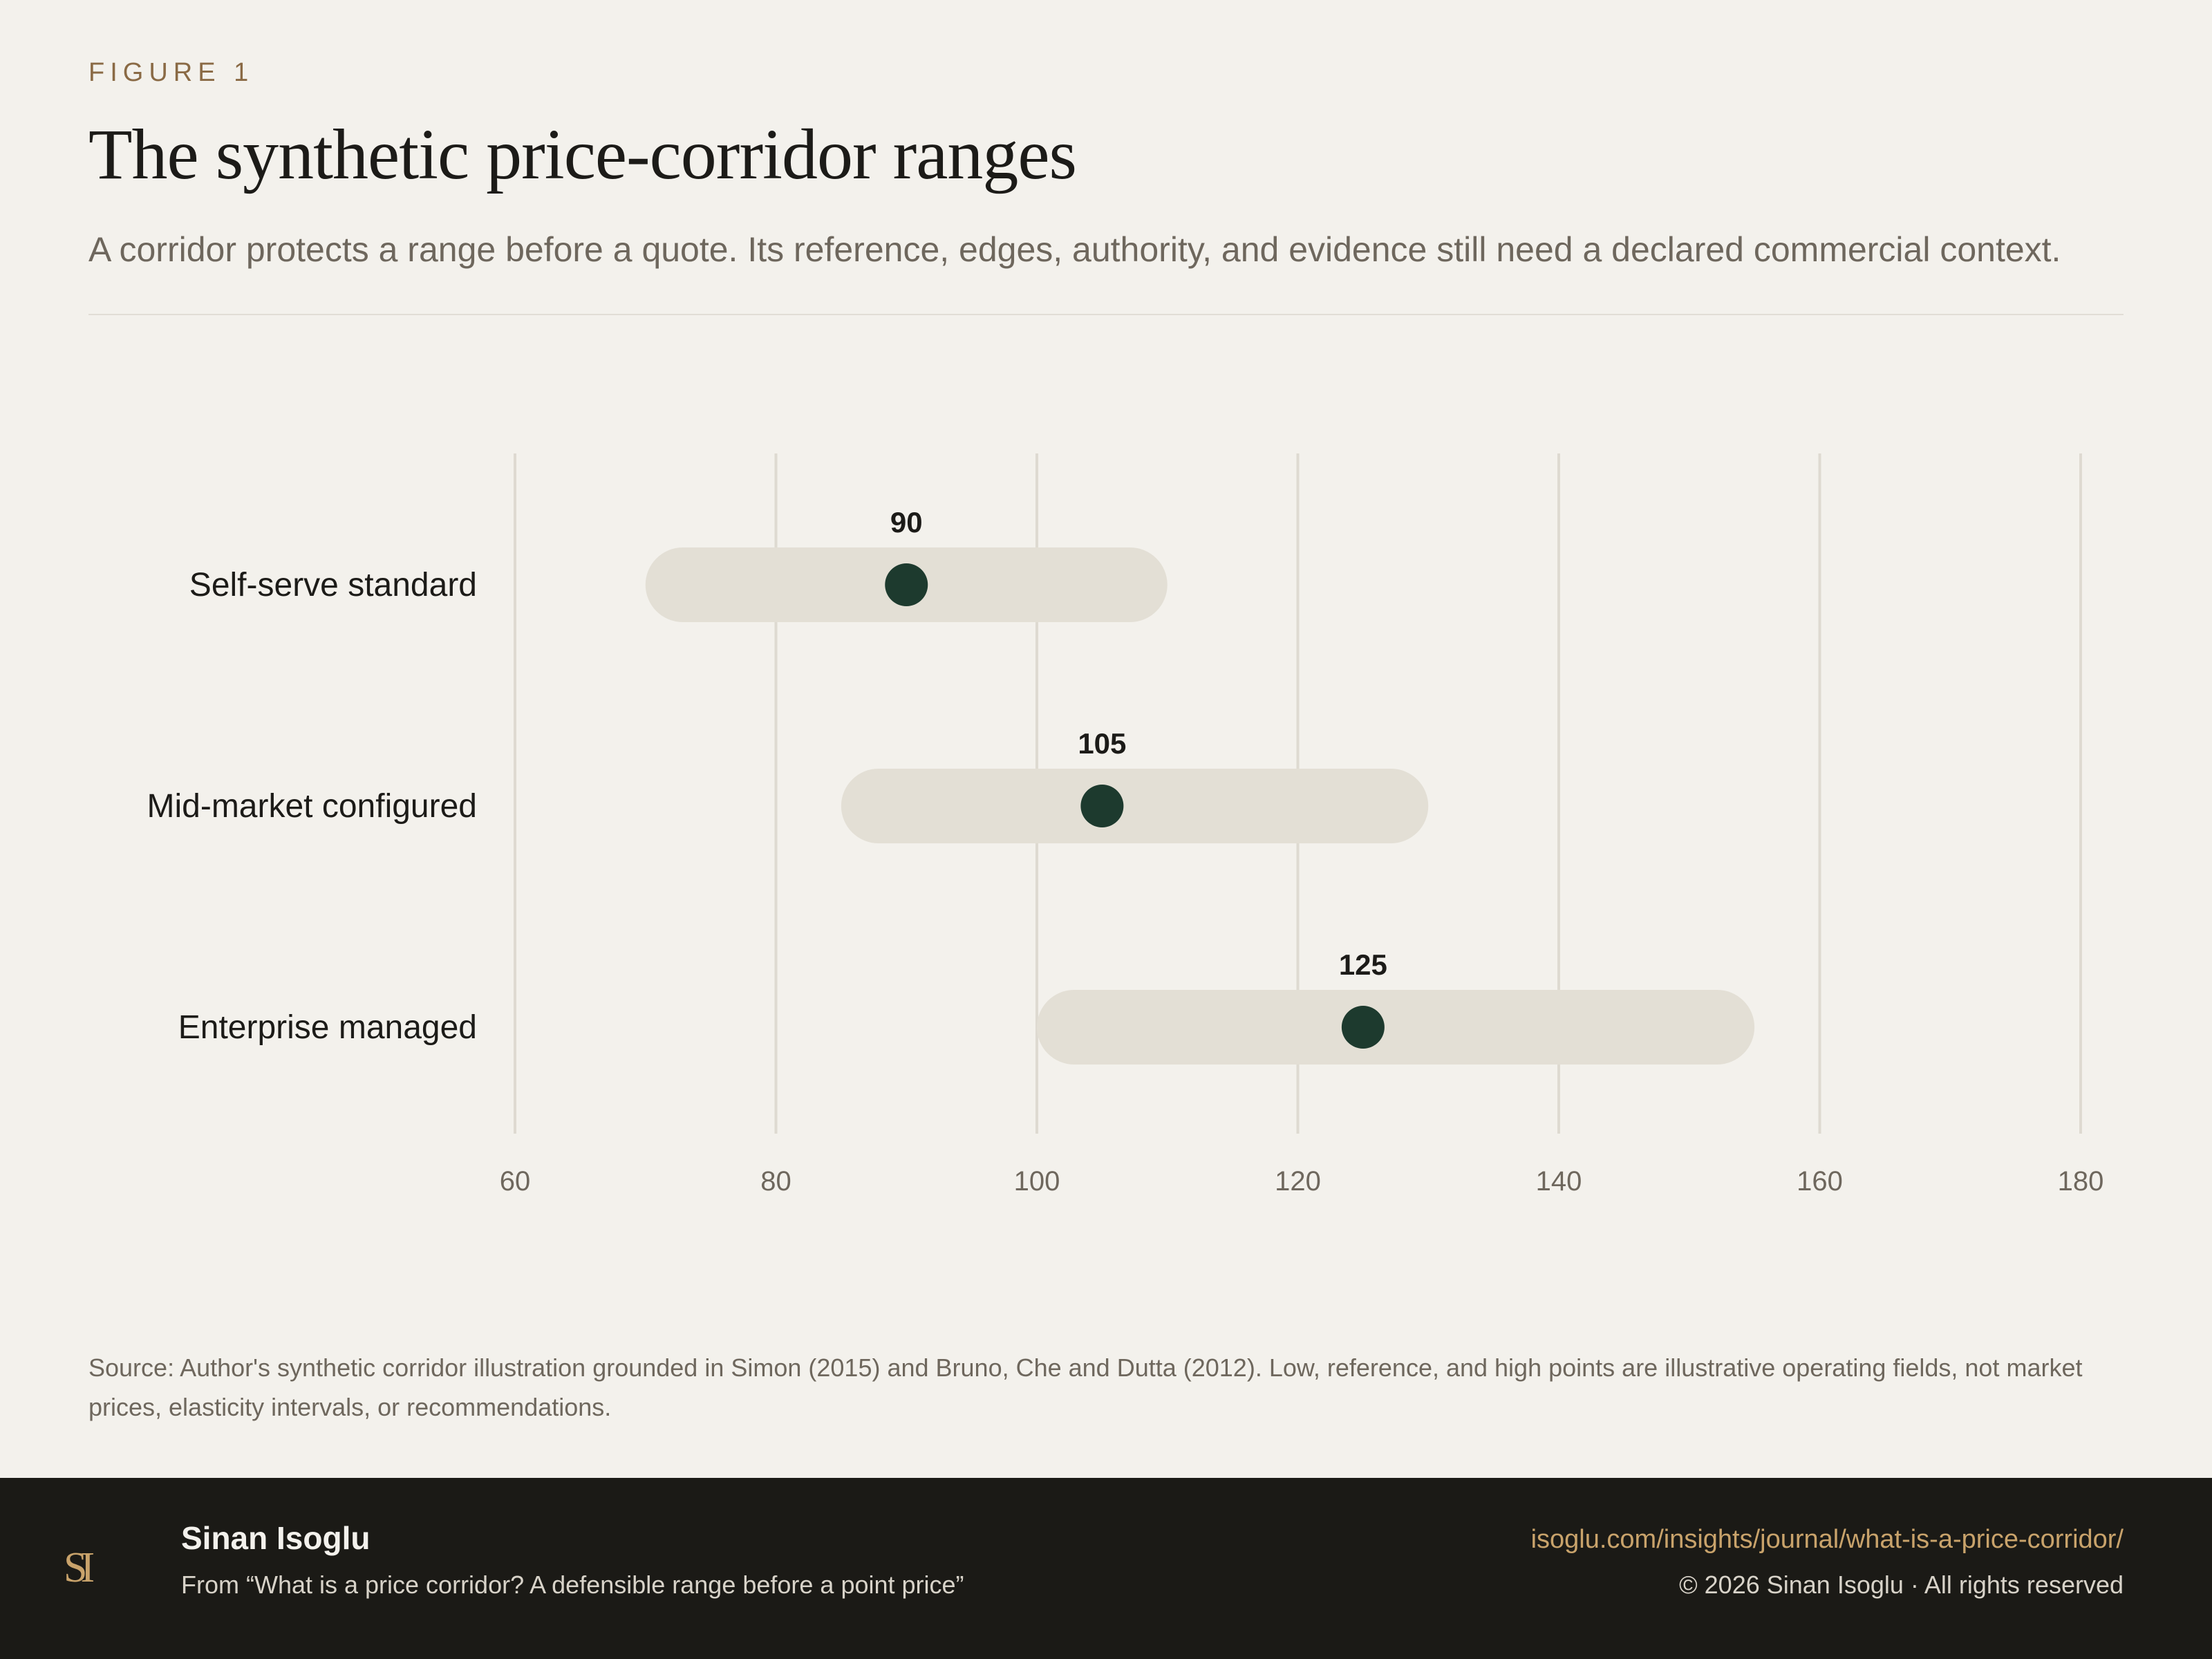  Describe the element at coordinates (1298, 1181) in the screenshot. I see `x-tick-label: 120` at that location.